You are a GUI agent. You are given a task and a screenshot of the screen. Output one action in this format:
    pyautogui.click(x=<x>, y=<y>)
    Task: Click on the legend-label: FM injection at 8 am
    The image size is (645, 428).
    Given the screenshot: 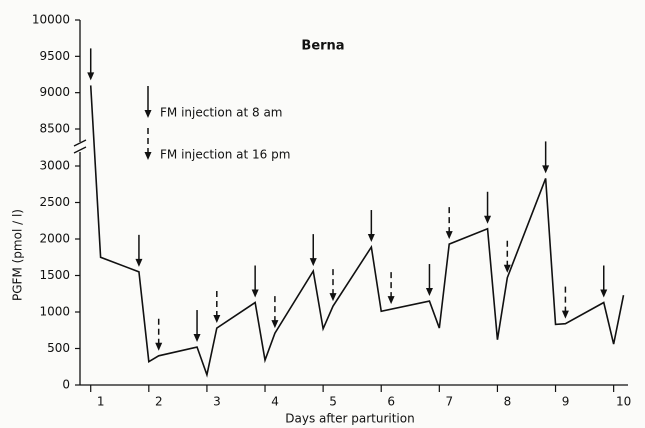 What is the action you would take?
    pyautogui.click(x=221, y=113)
    